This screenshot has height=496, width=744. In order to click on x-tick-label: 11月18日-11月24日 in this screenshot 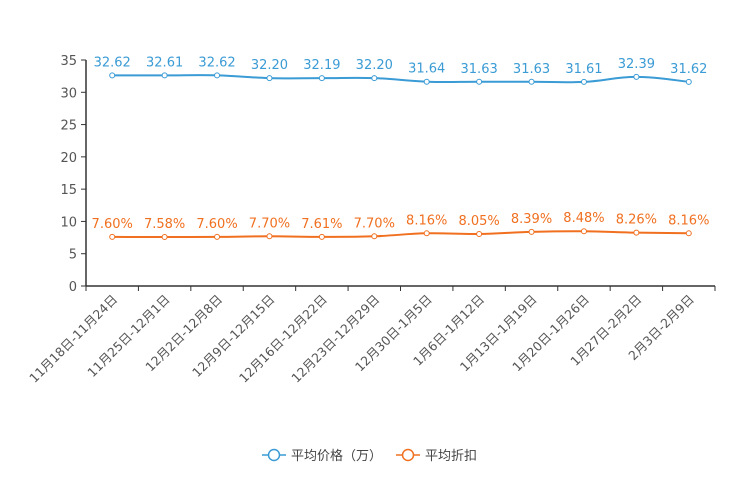, I will do `click(73, 339)`.